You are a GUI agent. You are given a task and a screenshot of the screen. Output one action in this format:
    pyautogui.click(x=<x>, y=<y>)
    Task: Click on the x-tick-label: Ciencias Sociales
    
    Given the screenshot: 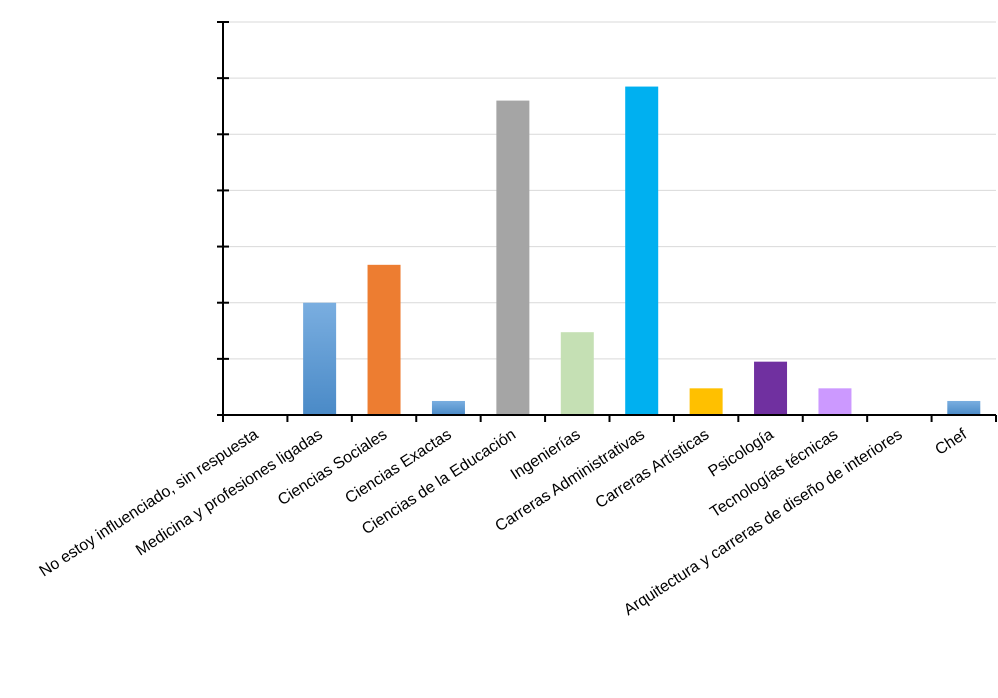 What is the action you would take?
    pyautogui.click(x=332, y=467)
    